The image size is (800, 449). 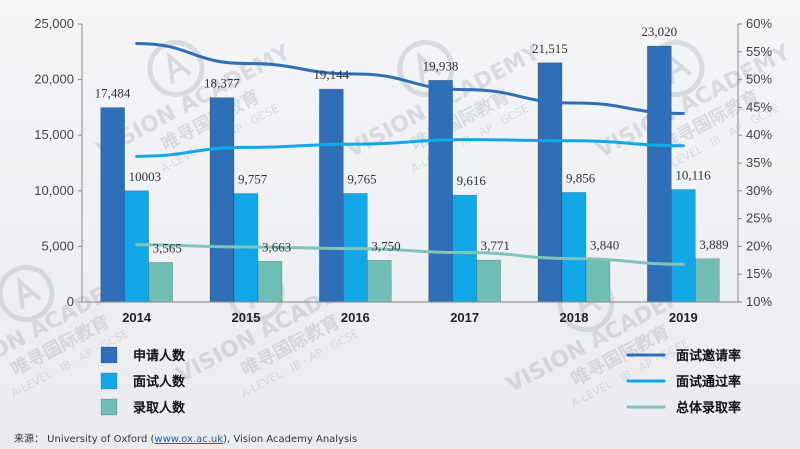 I want to click on y-left-tick-label: 0, so click(x=70, y=301).